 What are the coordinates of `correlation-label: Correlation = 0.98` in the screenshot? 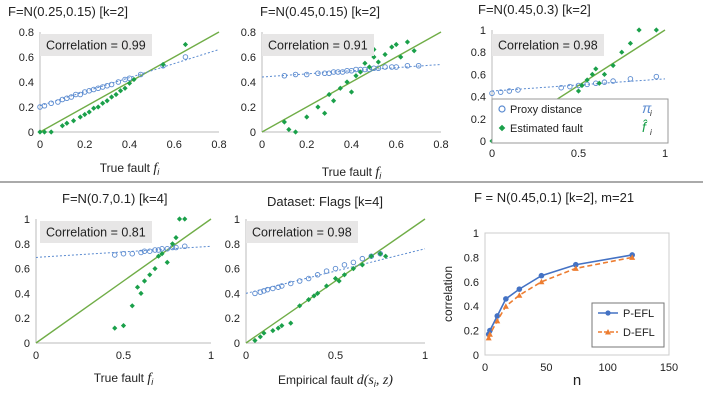 It's located at (548, 46).